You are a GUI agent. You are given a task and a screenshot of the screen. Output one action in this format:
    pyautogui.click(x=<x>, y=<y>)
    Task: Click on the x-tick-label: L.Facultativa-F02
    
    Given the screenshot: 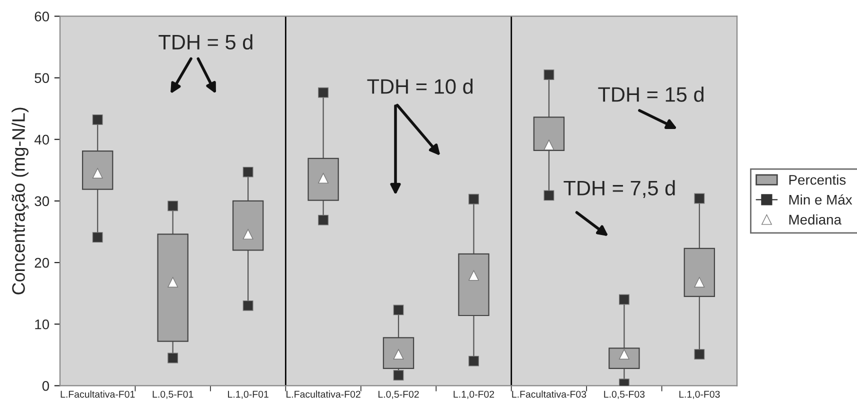 What is the action you would take?
    pyautogui.click(x=323, y=394)
    